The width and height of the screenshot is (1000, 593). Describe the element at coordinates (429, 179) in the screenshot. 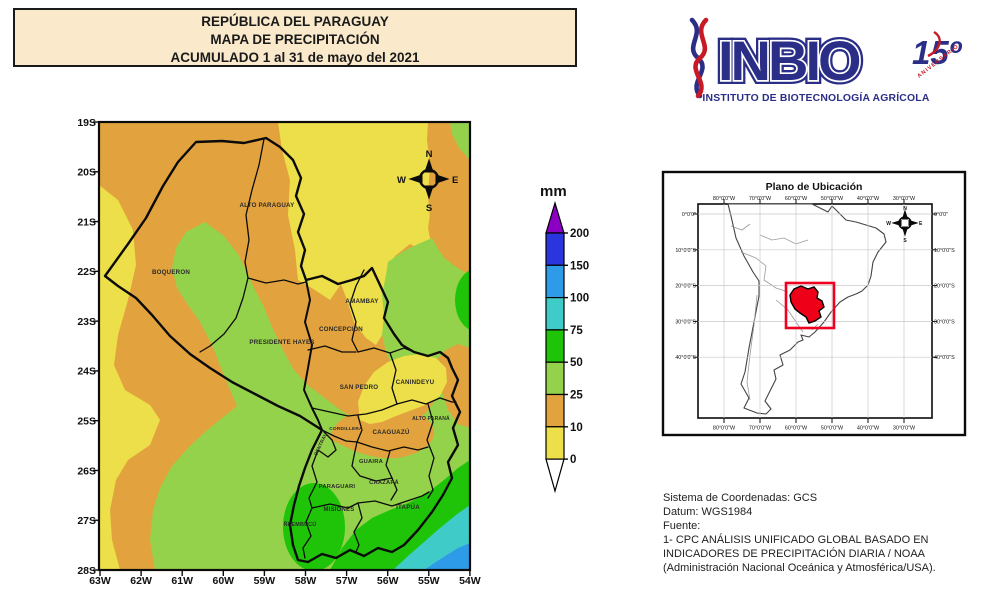

I see `map-compass-icon` at that location.